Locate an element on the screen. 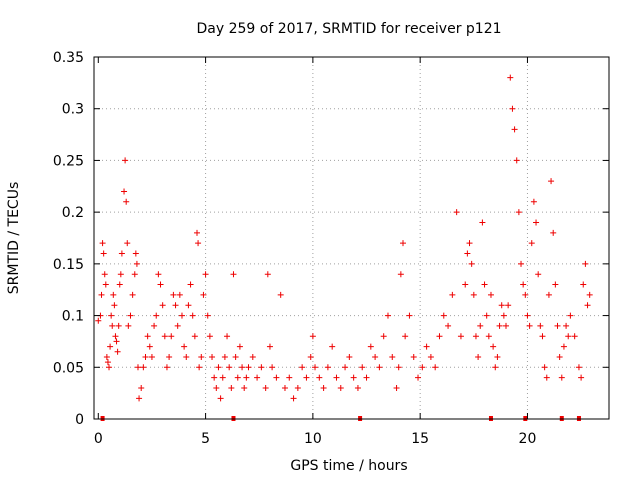 The width and height of the screenshot is (640, 485). y-tick-label: 0.2 is located at coordinates (73, 213).